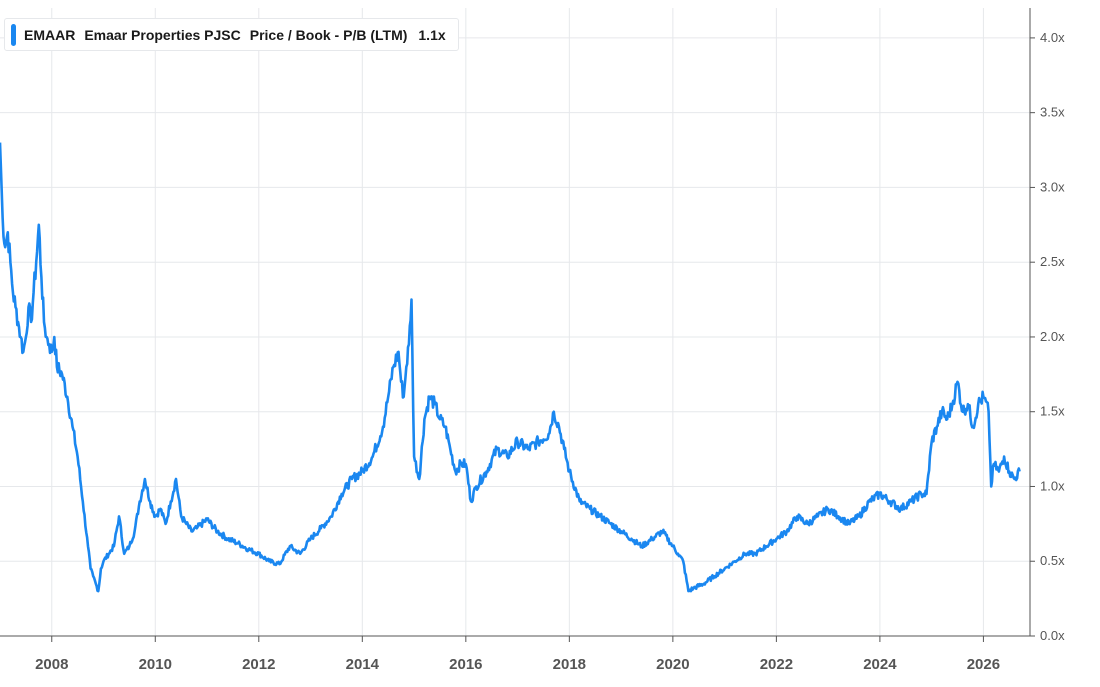 The image size is (1100, 687). What do you see at coordinates (1052, 411) in the screenshot?
I see `y-tick-label: 1.5x` at bounding box center [1052, 411].